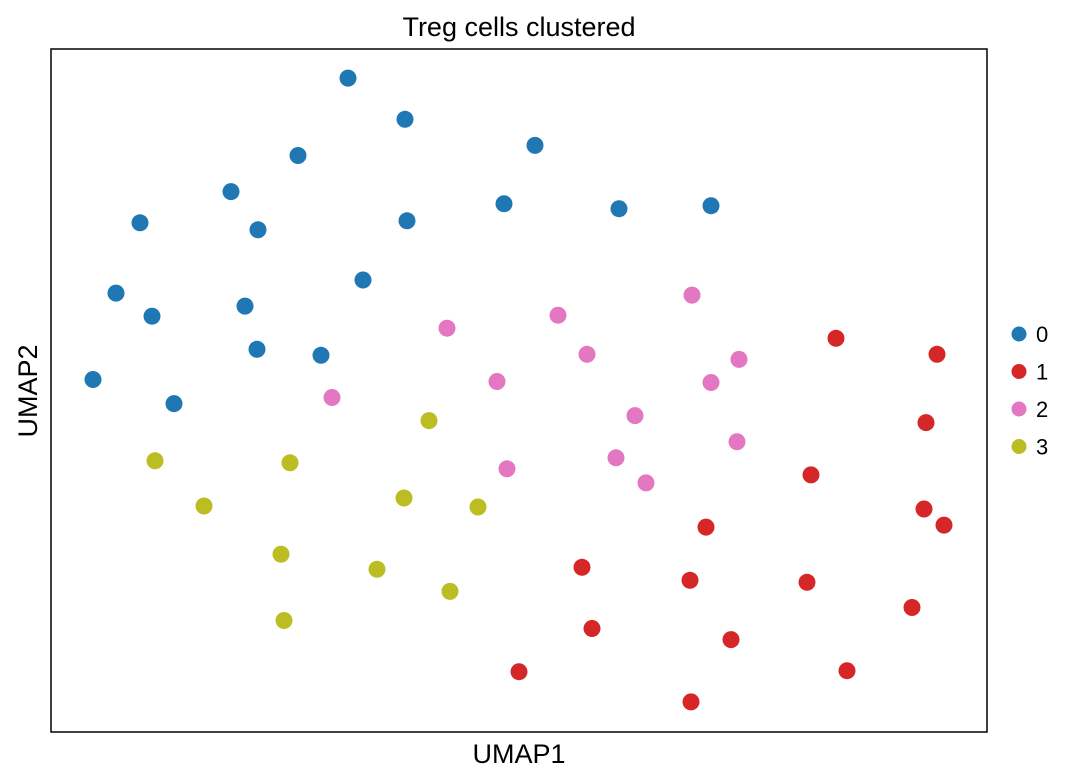 This screenshot has height=784, width=1076. What do you see at coordinates (1029, 409) in the screenshot?
I see `legend-item-2: 2` at bounding box center [1029, 409].